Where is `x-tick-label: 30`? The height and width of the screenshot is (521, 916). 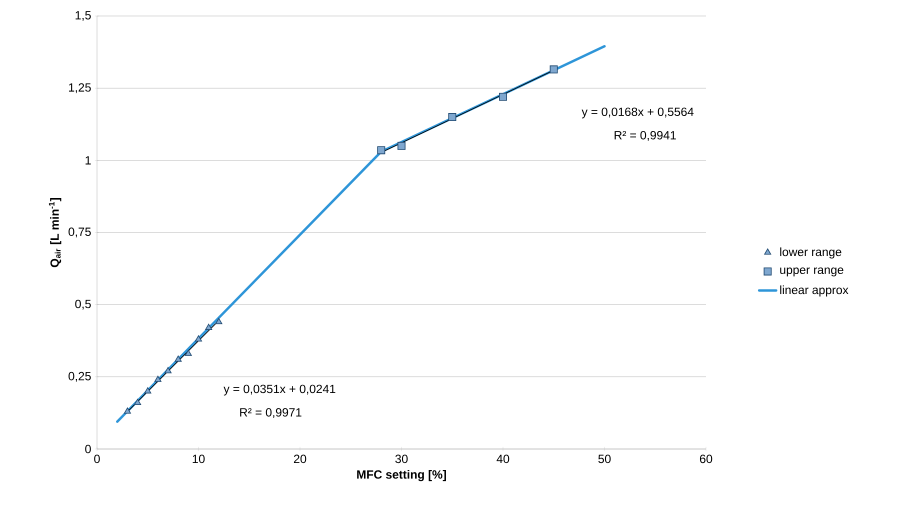
x-tick-label: 30 is located at coordinates (401, 459).